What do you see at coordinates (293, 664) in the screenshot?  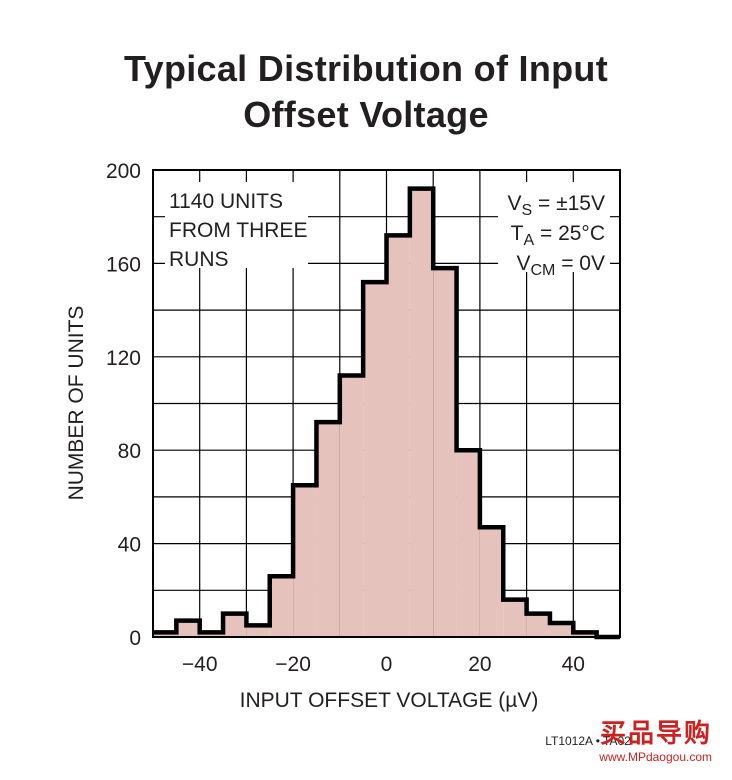 I see `x-tick-label: −20` at bounding box center [293, 664].